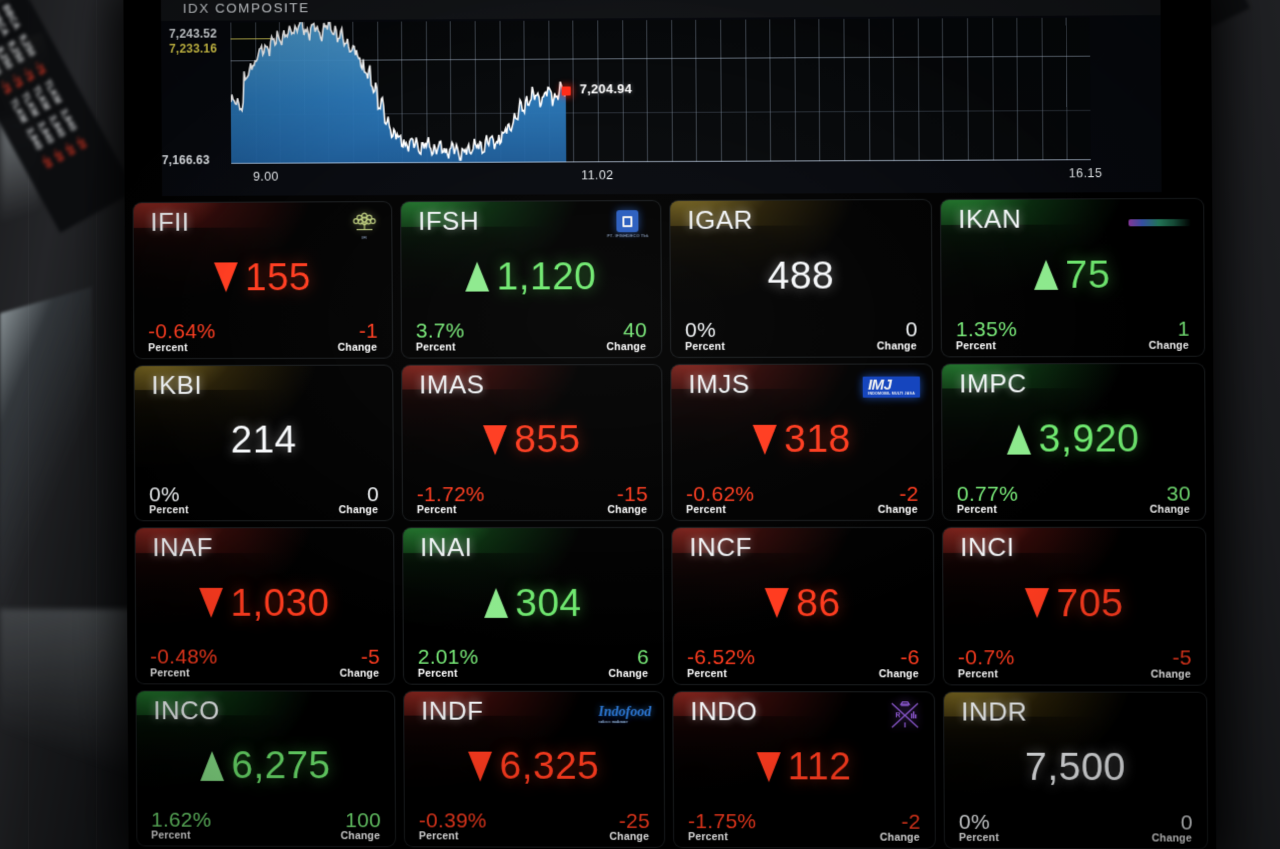 The height and width of the screenshot is (849, 1280). What do you see at coordinates (1160, 222) in the screenshot?
I see `ikan-logo` at bounding box center [1160, 222].